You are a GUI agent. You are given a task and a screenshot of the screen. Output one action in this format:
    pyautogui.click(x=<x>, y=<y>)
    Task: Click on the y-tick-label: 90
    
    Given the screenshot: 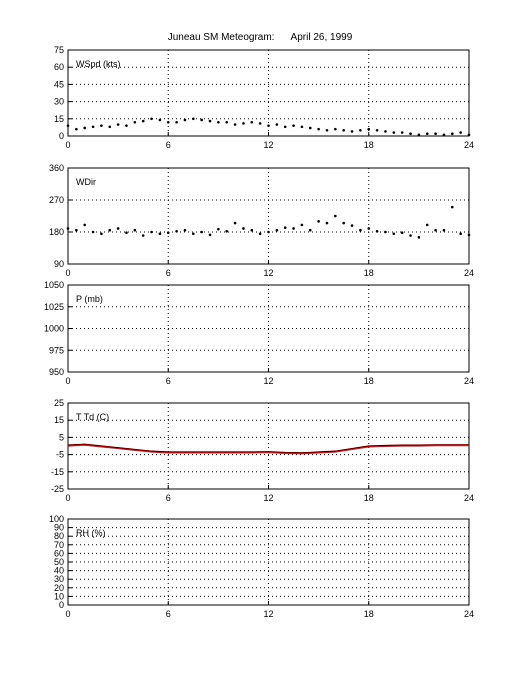 What is the action you would take?
    pyautogui.click(x=59, y=528)
    